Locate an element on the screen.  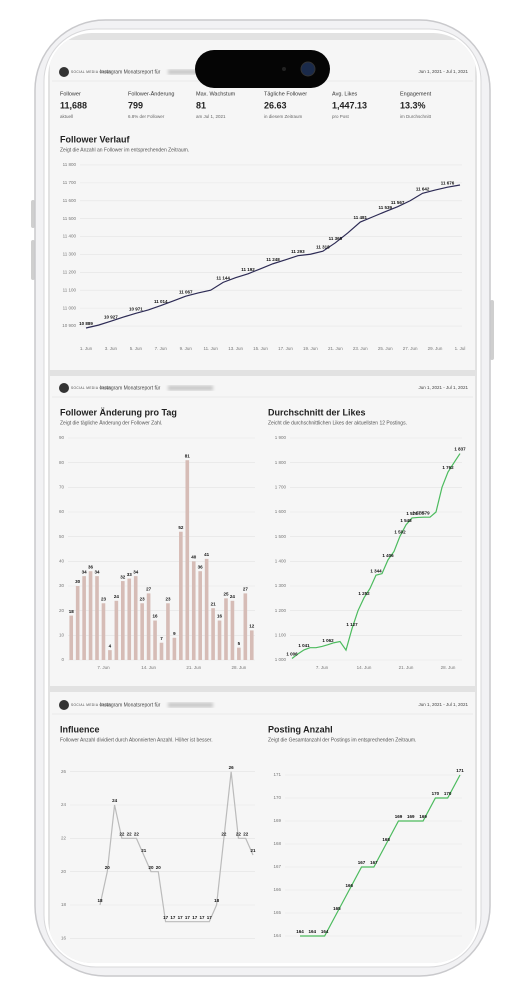
y-tick-label: 11 200 is located at coordinates (70, 272).